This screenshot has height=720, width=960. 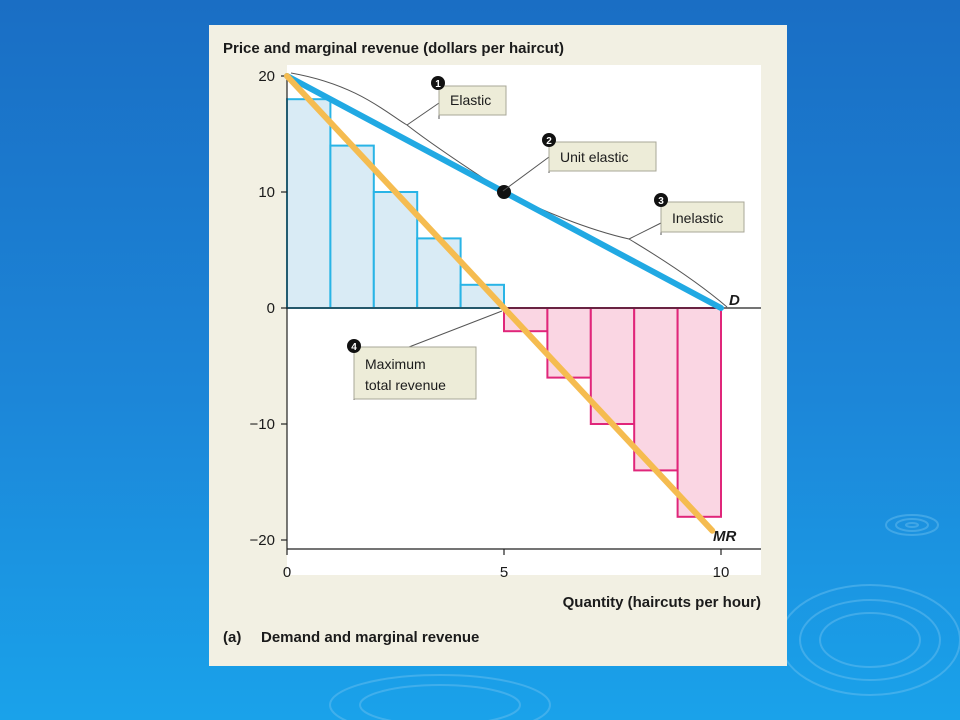 What do you see at coordinates (232, 637) in the screenshot?
I see `caption-letter: (a)` at bounding box center [232, 637].